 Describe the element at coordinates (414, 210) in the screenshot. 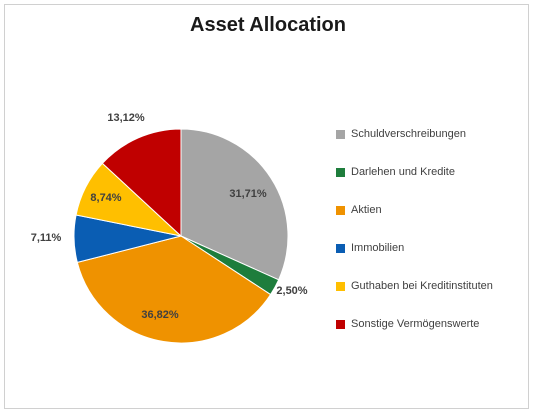

I see `legend-item: Aktien` at that location.